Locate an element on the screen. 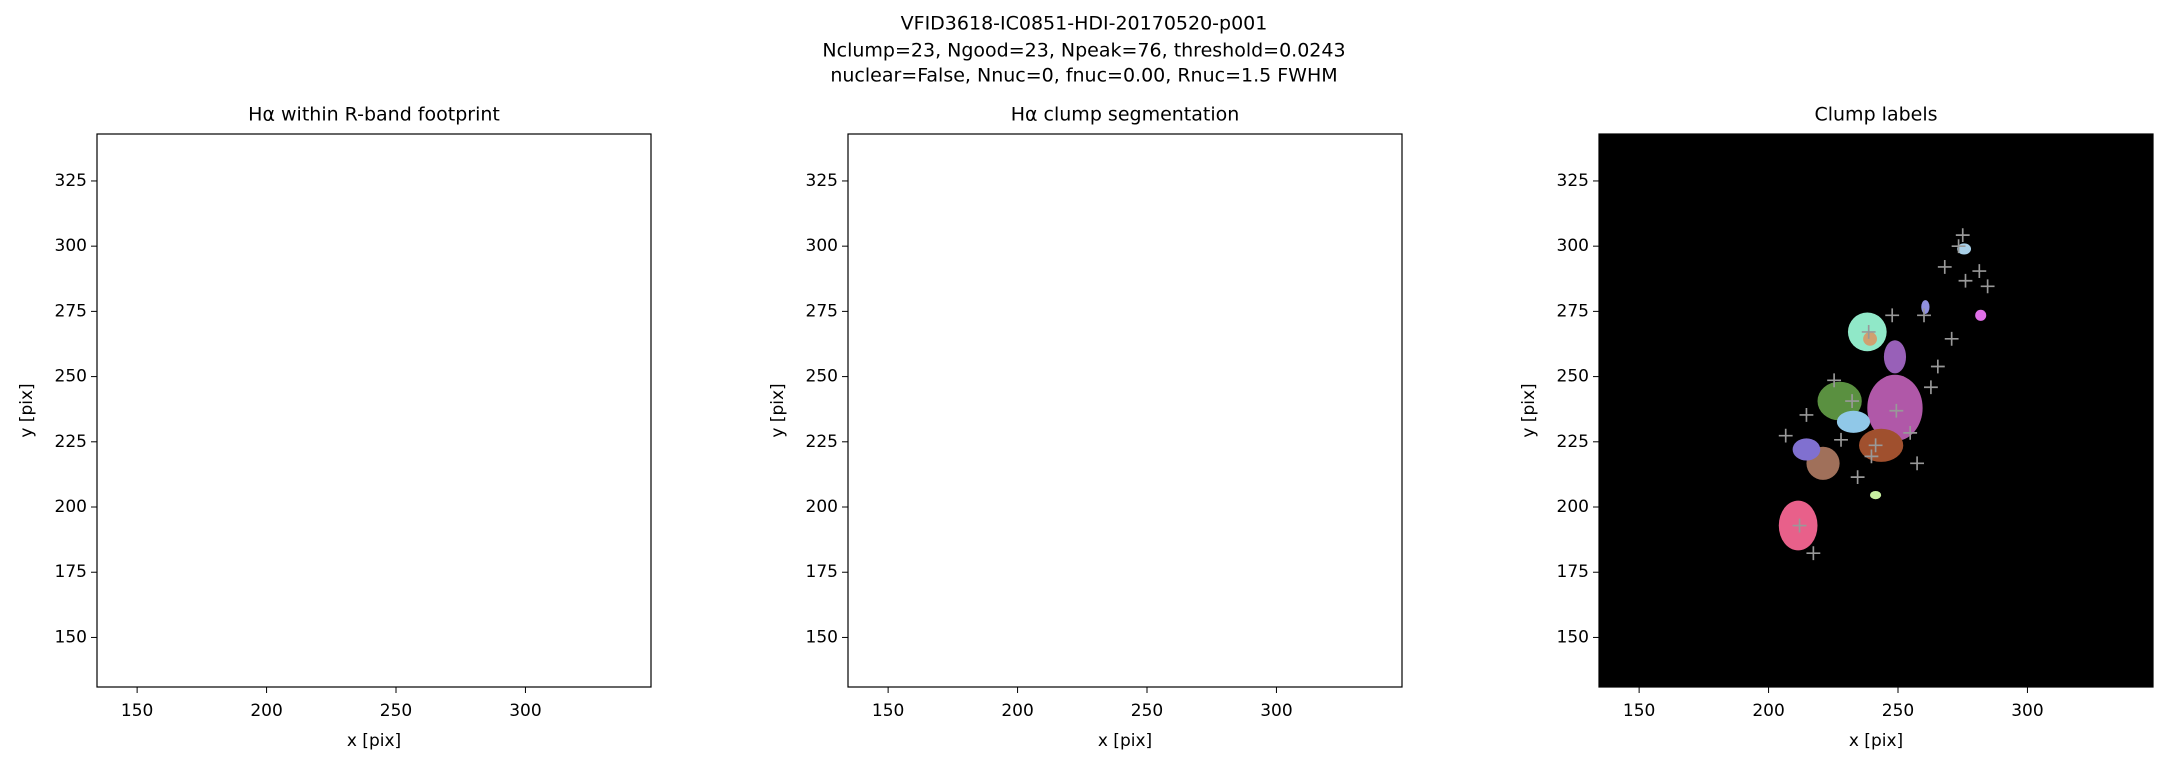 The image size is (2168, 767). panel-title: Hα clump segmentation is located at coordinates (1125, 115).